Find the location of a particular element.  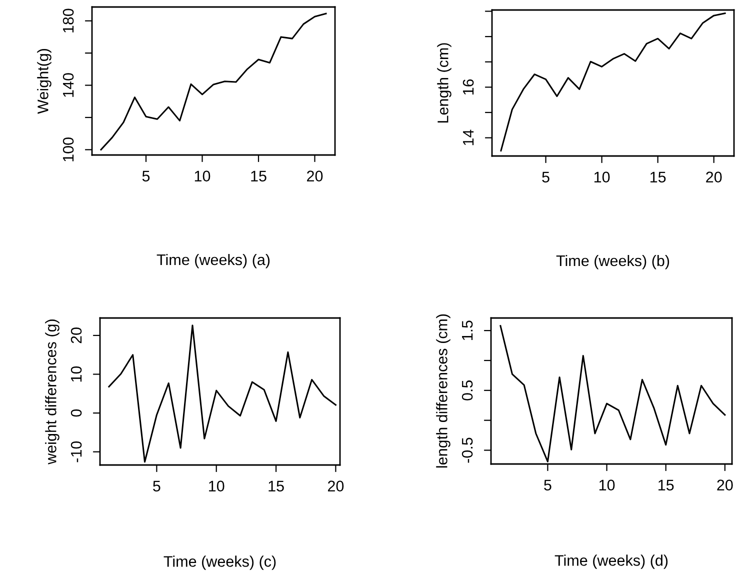

y-tick-label: -10 is located at coordinates (76, 451).